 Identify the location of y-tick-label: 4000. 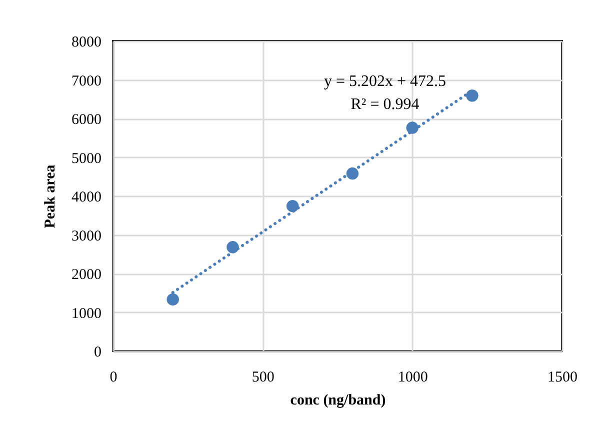
(87, 198).